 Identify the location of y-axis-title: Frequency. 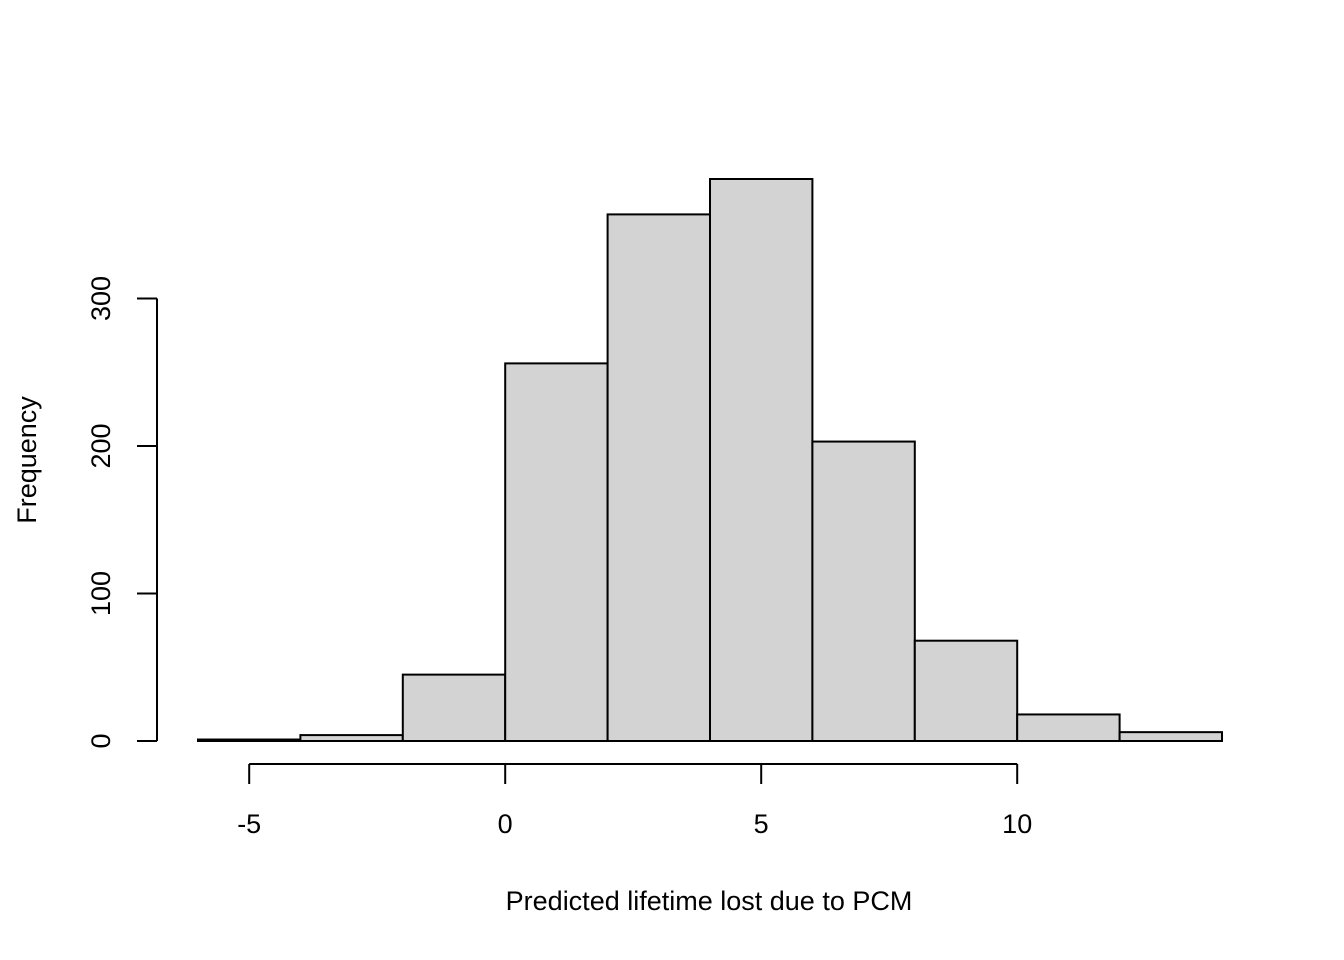
(27, 460).